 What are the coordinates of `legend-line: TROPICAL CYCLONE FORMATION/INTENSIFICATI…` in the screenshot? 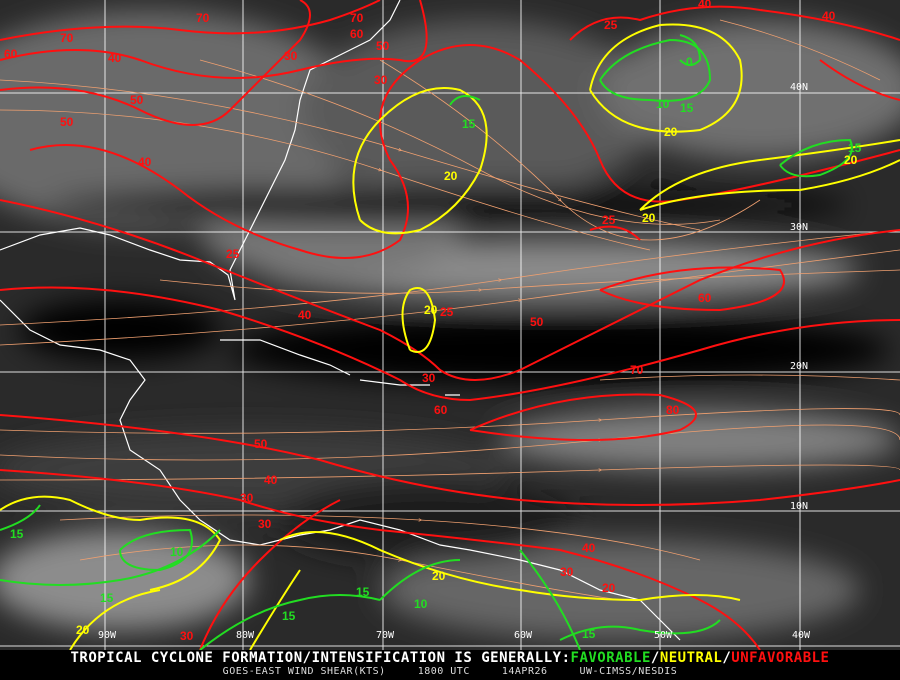 It's located at (450, 658).